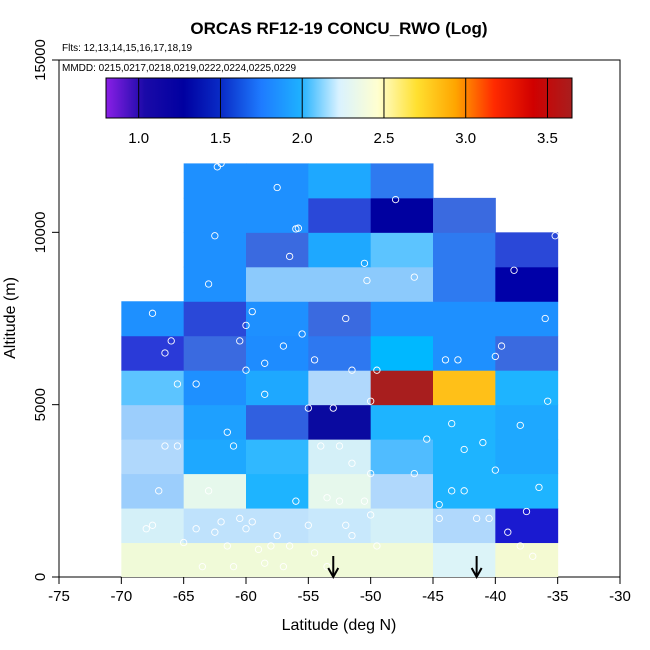 The width and height of the screenshot is (650, 650). Describe the element at coordinates (308, 596) in the screenshot. I see `x-tick-label: -55` at that location.